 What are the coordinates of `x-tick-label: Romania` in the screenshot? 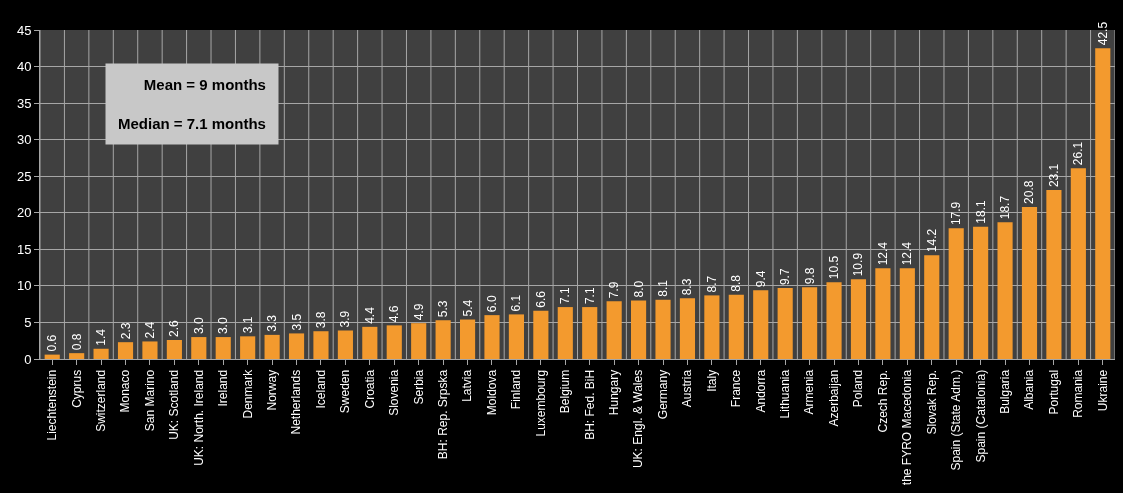 It's located at (1078, 393).